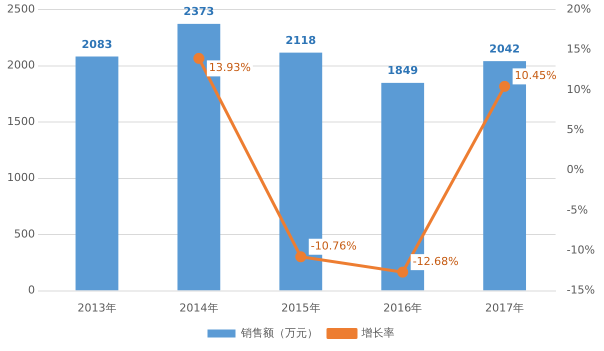 The height and width of the screenshot is (351, 604). Describe the element at coordinates (279, 333) in the screenshot. I see `legend-label: 销售额（万元）` at that location.